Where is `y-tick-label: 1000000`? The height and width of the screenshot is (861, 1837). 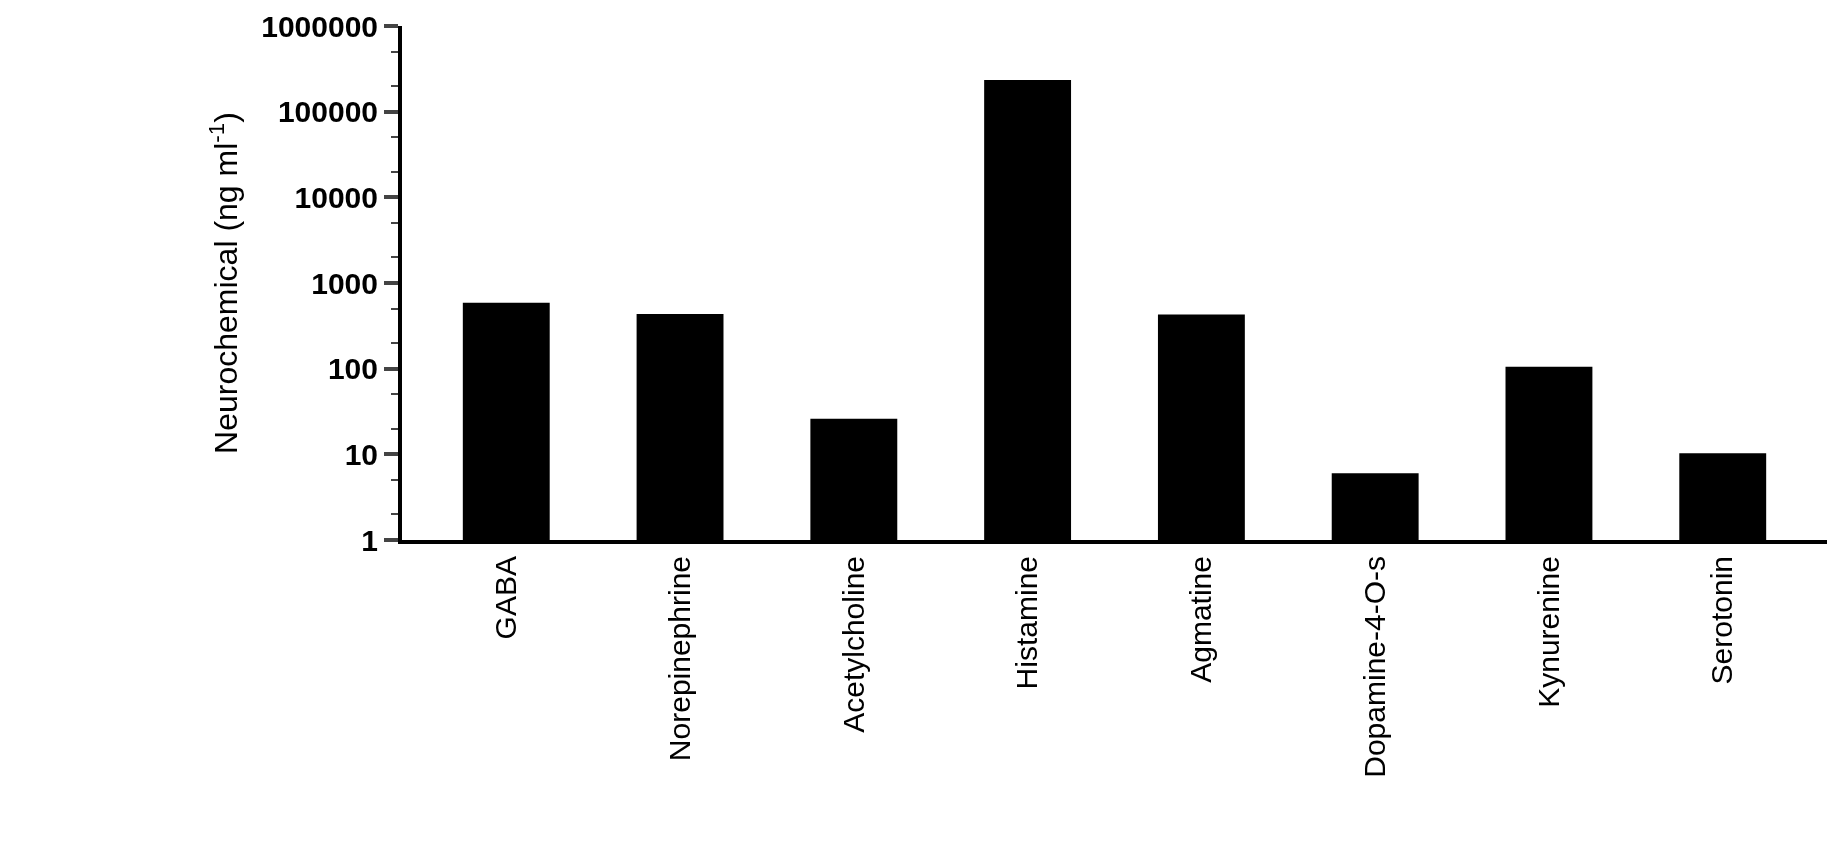 y-tick-label: 1000000 is located at coordinates (319, 26).